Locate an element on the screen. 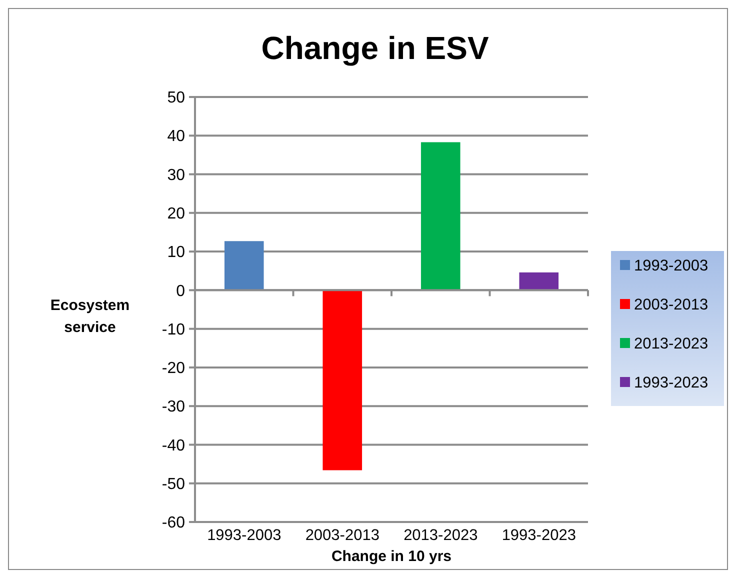 The image size is (736, 578). y-tick-label: -30 is located at coordinates (174, 407).